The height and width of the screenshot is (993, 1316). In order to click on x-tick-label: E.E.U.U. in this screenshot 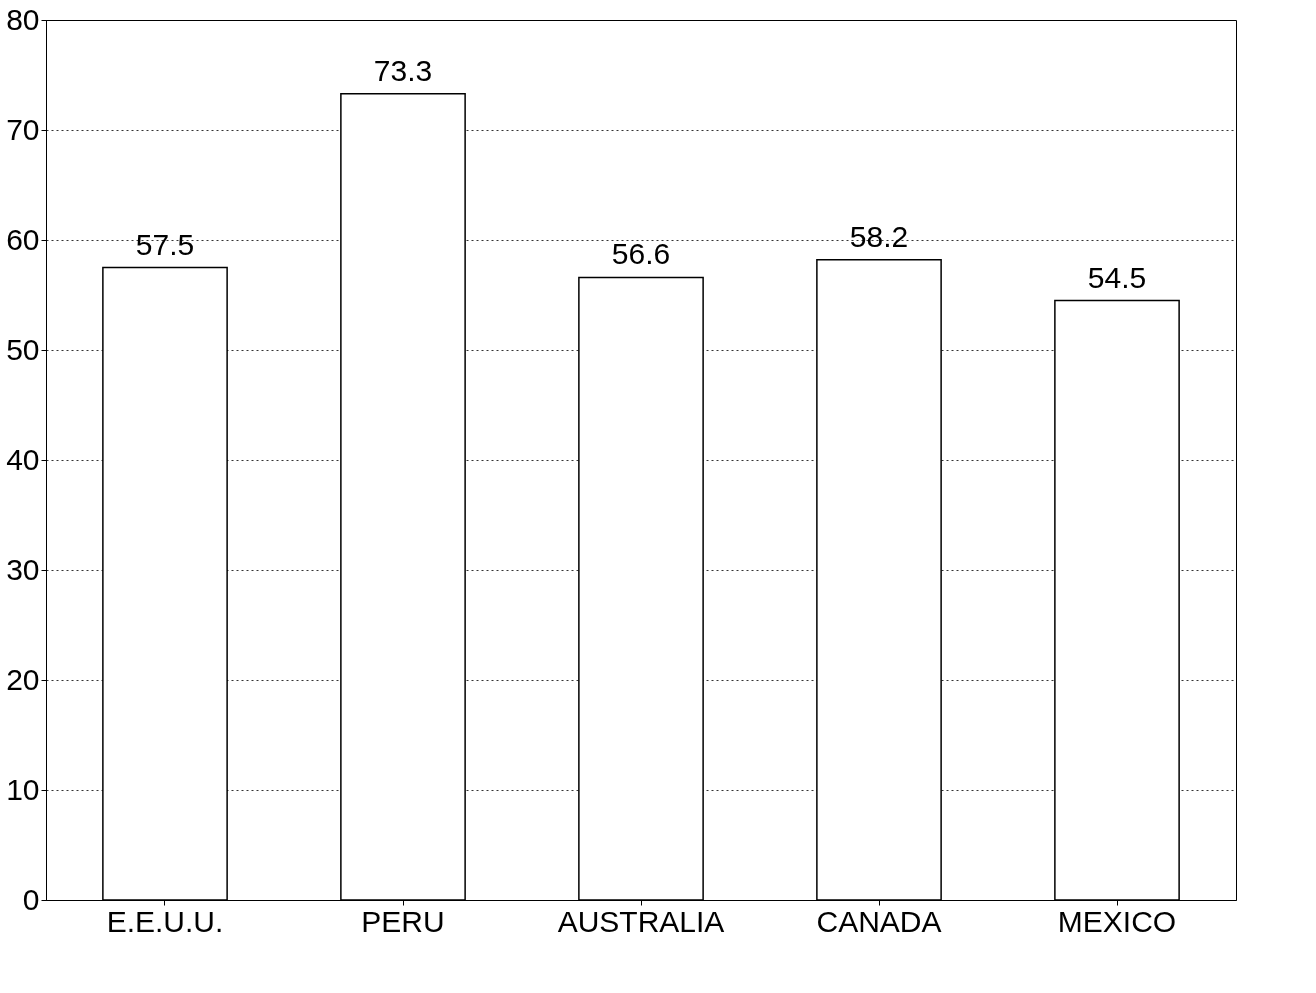, I will do `click(165, 921)`.